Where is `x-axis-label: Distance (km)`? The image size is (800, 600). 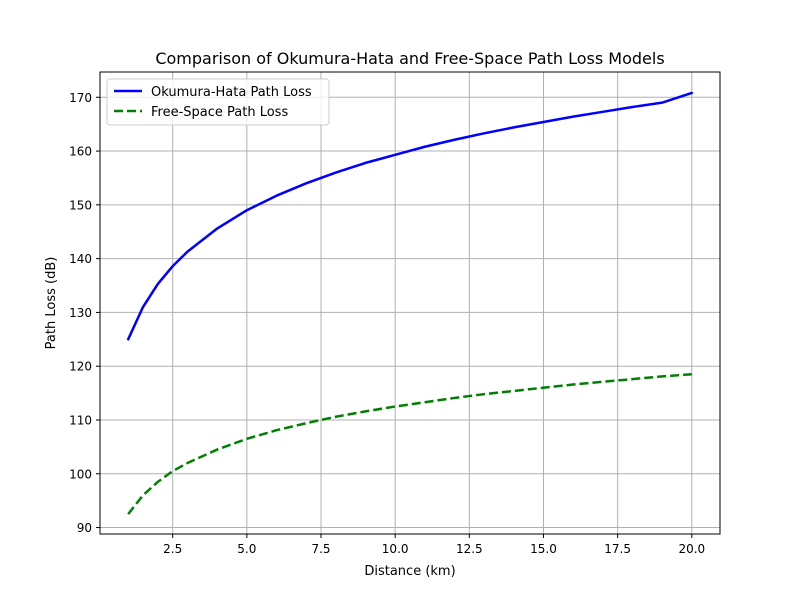 x-axis-label: Distance (km) is located at coordinates (409, 571).